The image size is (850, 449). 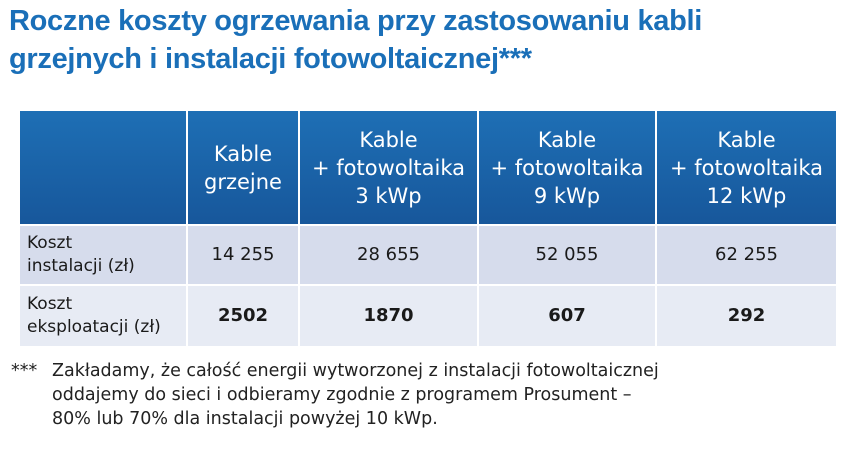 What do you see at coordinates (745, 315) in the screenshot?
I see `table-cell: 292` at bounding box center [745, 315].